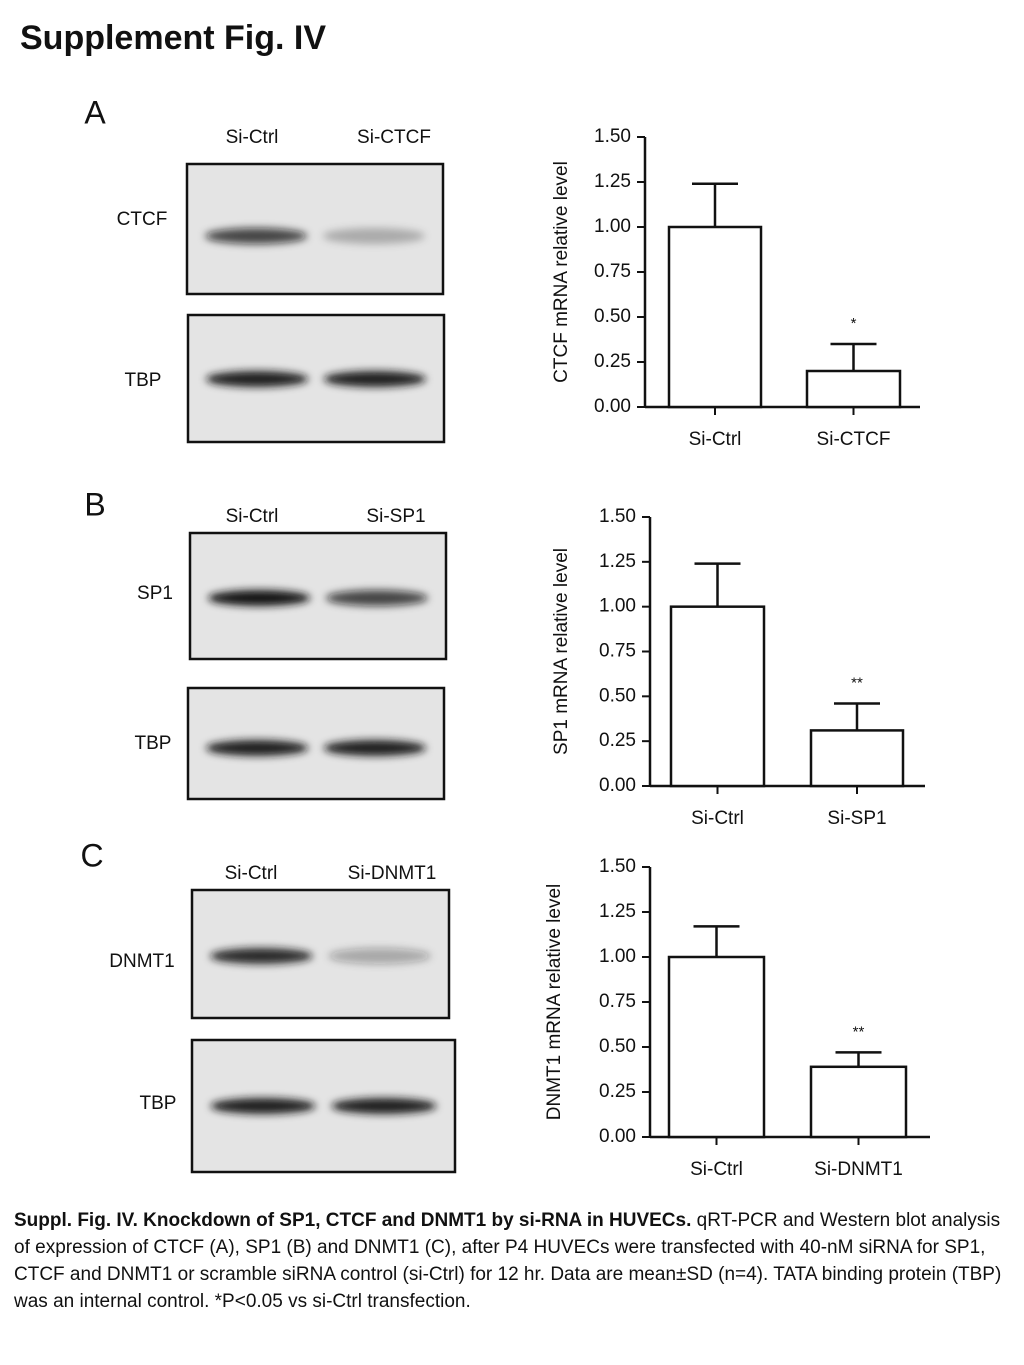  I want to click on blot, so click(315, 229).